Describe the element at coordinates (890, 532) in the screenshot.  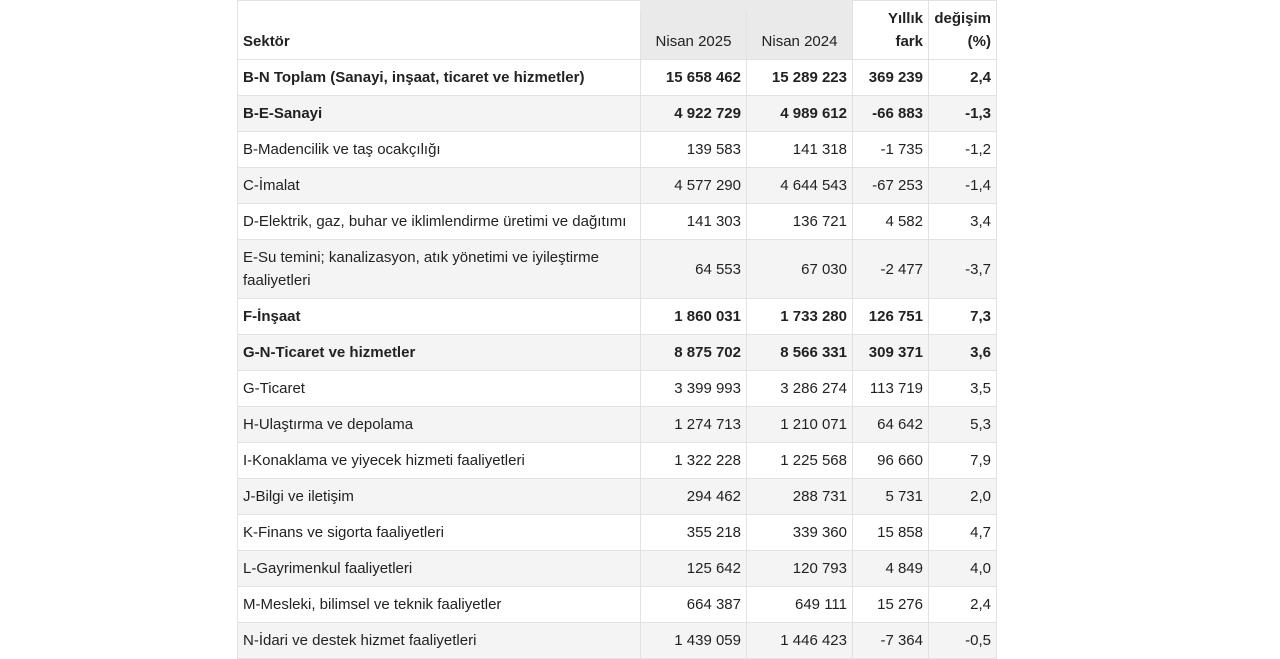
I see `value-cell: 15 858` at that location.